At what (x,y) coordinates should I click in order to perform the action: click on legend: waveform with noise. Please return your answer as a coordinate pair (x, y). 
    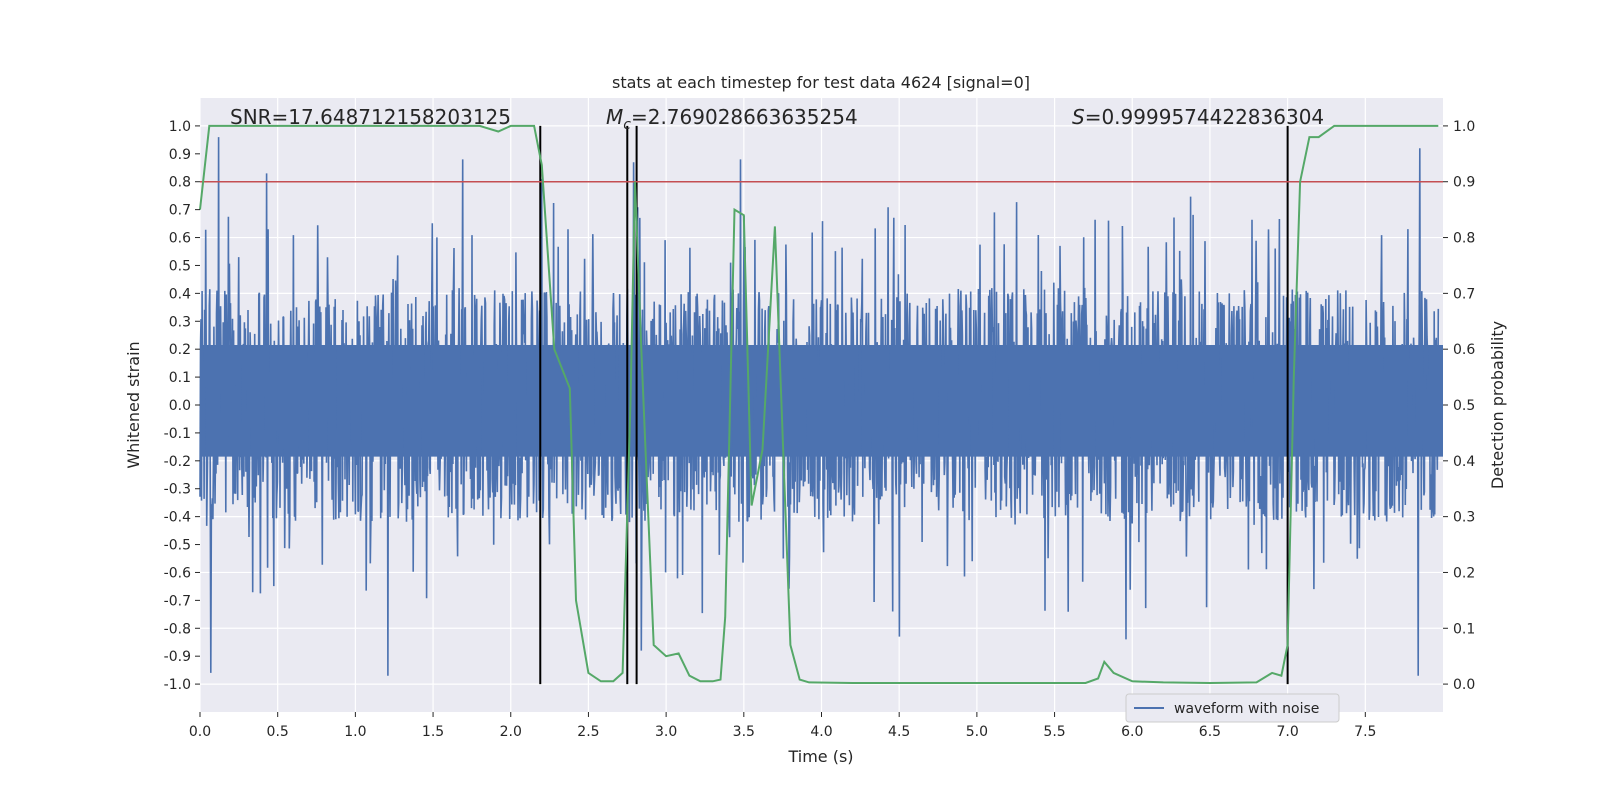
    Looking at the image, I should click on (1232, 708).